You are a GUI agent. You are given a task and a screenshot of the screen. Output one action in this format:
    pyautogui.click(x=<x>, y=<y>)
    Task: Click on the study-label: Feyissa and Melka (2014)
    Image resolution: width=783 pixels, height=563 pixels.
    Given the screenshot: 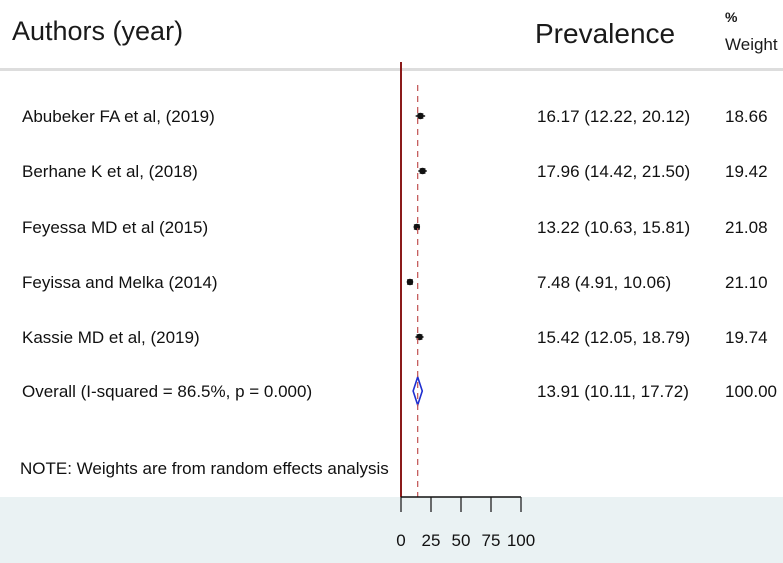 What is the action you would take?
    pyautogui.click(x=120, y=282)
    